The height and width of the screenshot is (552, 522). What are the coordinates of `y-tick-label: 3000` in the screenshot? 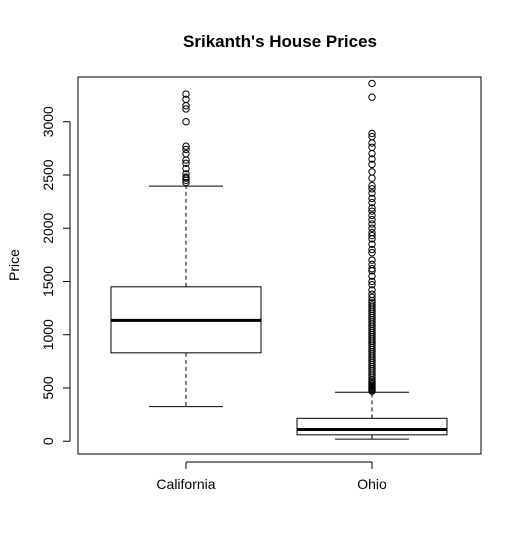 It's located at (48, 121).